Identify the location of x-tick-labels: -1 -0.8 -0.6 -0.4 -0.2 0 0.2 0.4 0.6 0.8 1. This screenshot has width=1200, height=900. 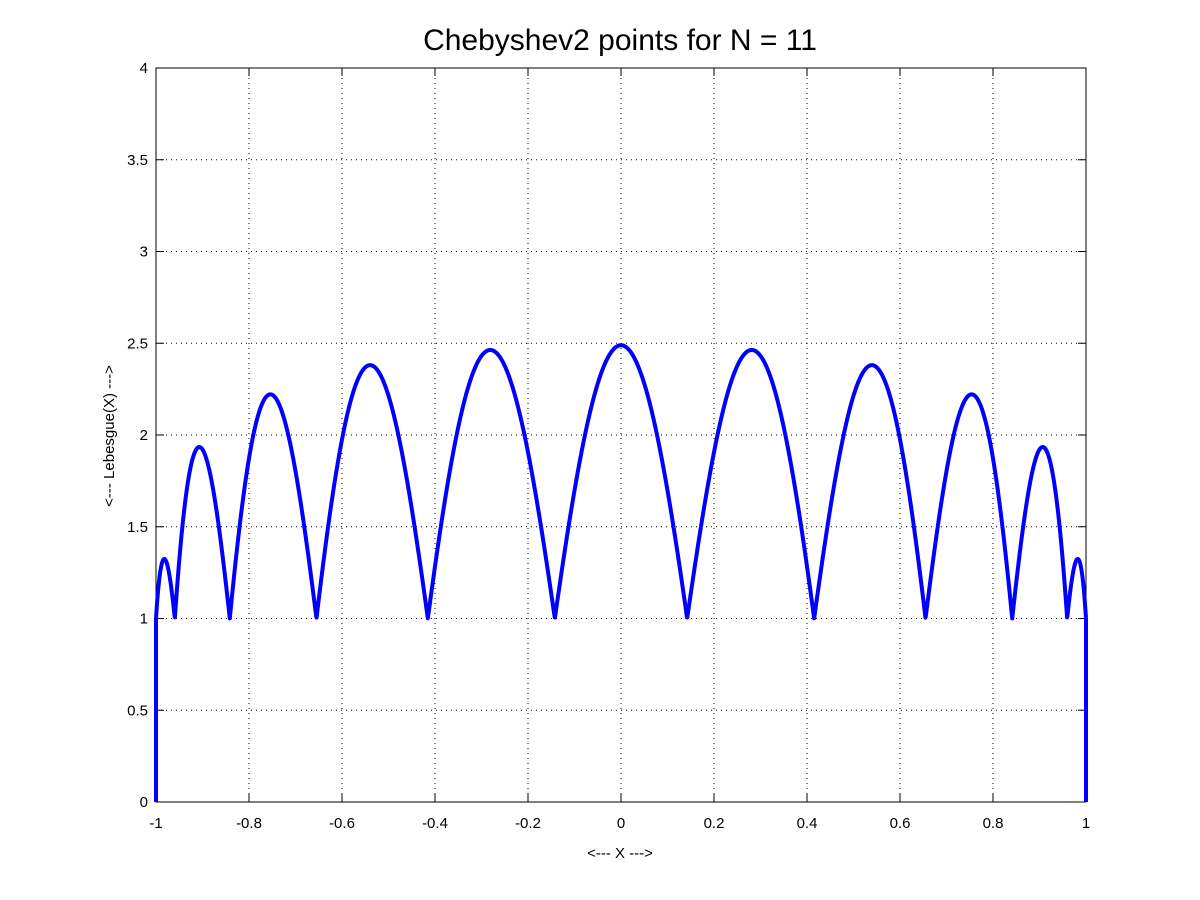
(619, 823).